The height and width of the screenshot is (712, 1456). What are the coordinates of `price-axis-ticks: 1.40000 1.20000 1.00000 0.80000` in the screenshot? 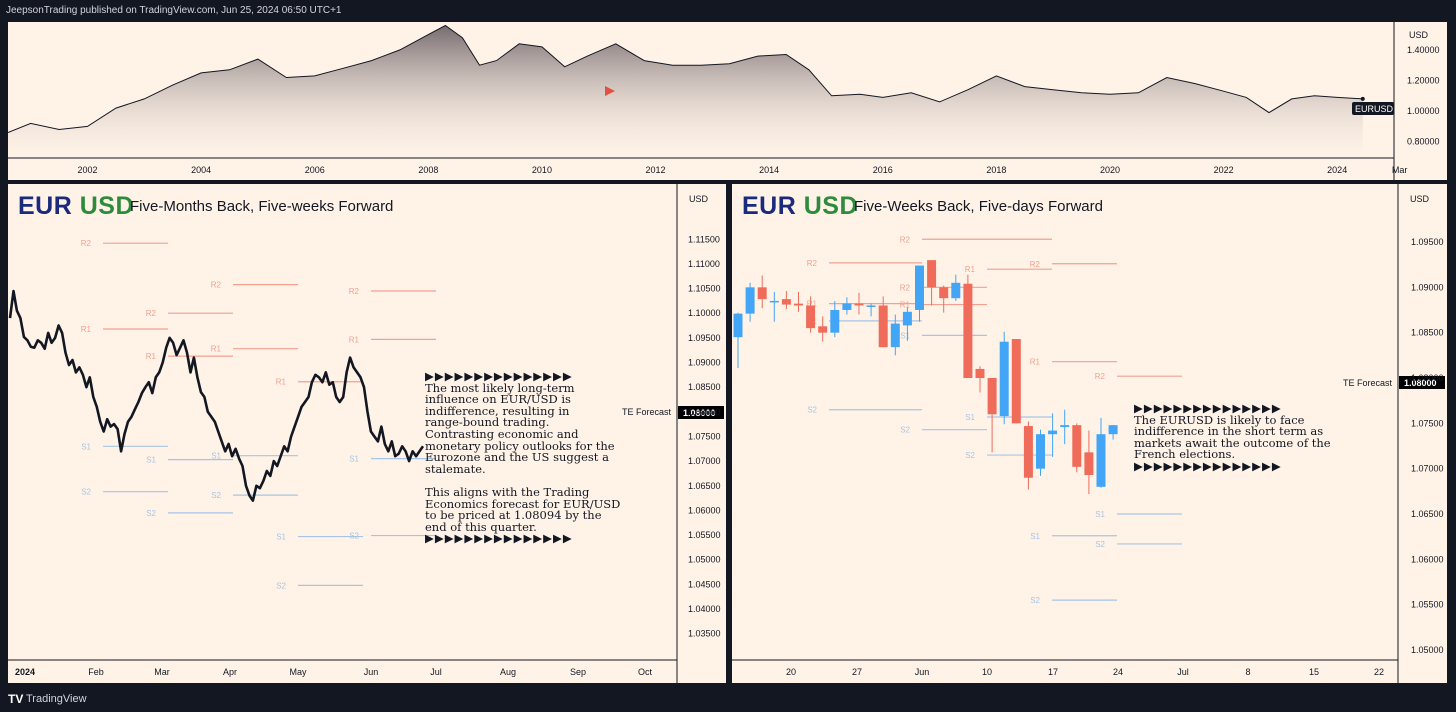 It's located at (1423, 96).